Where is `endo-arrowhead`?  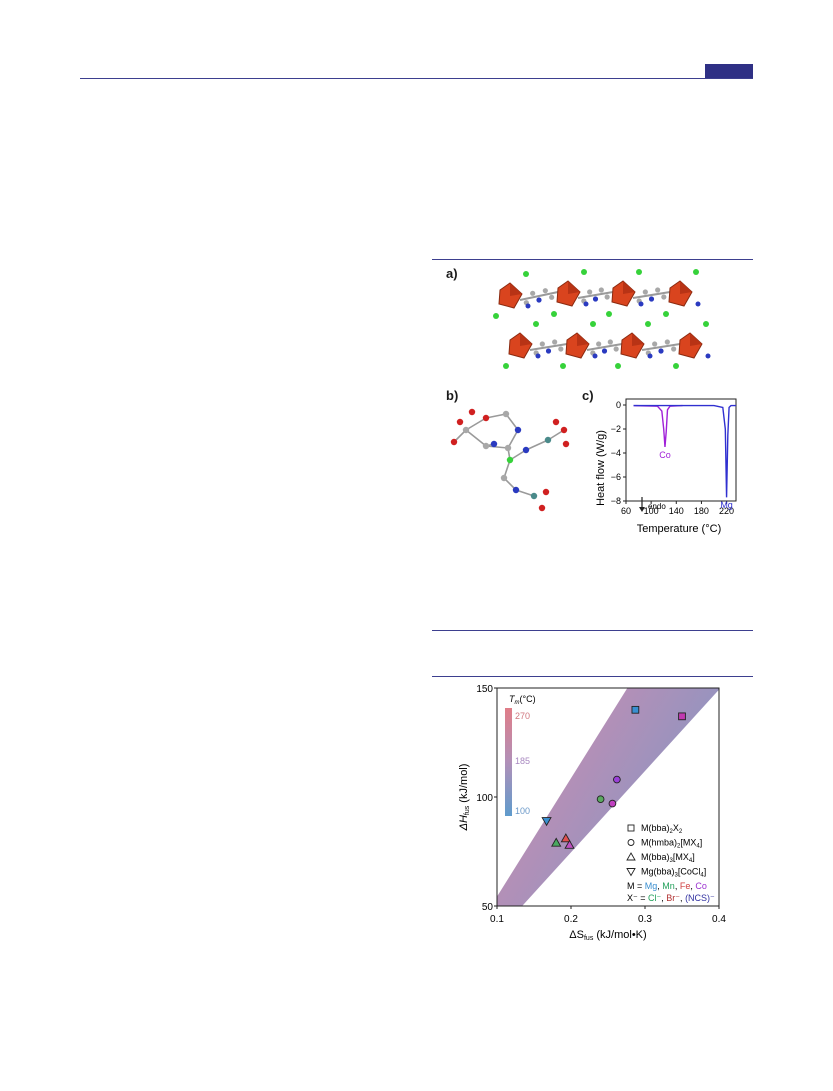 endo-arrowhead is located at coordinates (642, 509).